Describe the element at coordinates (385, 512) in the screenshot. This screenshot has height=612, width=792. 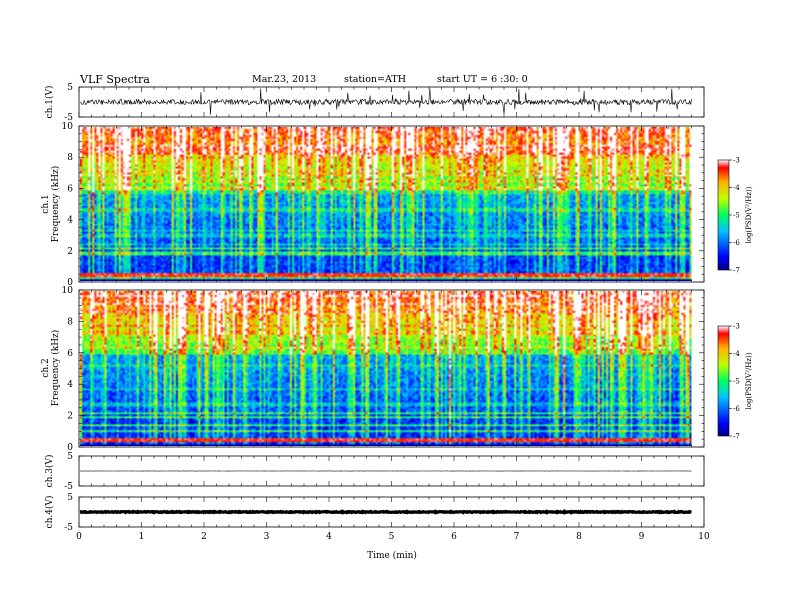
I see `ch4-waveform-trace` at that location.